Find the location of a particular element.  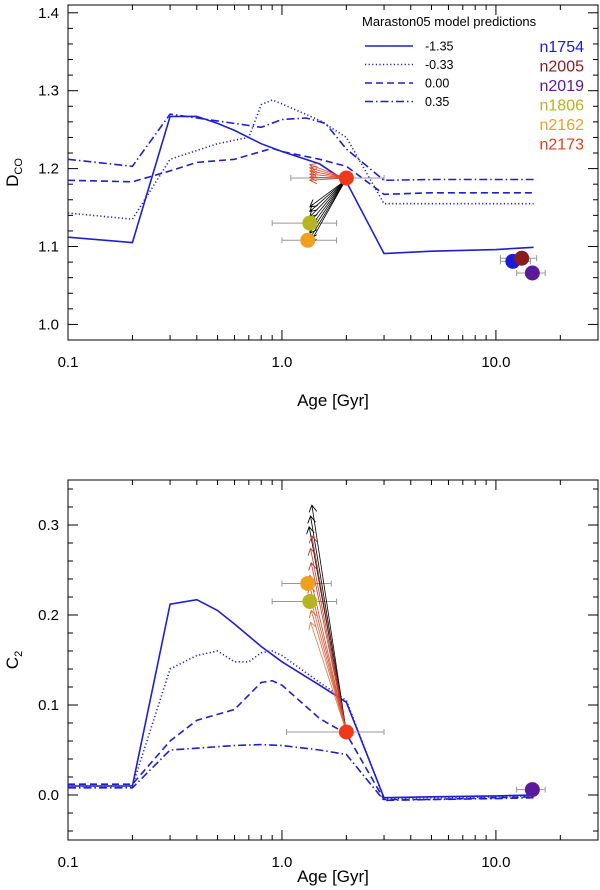

y-tick-label: 0.1 is located at coordinates (48, 705).